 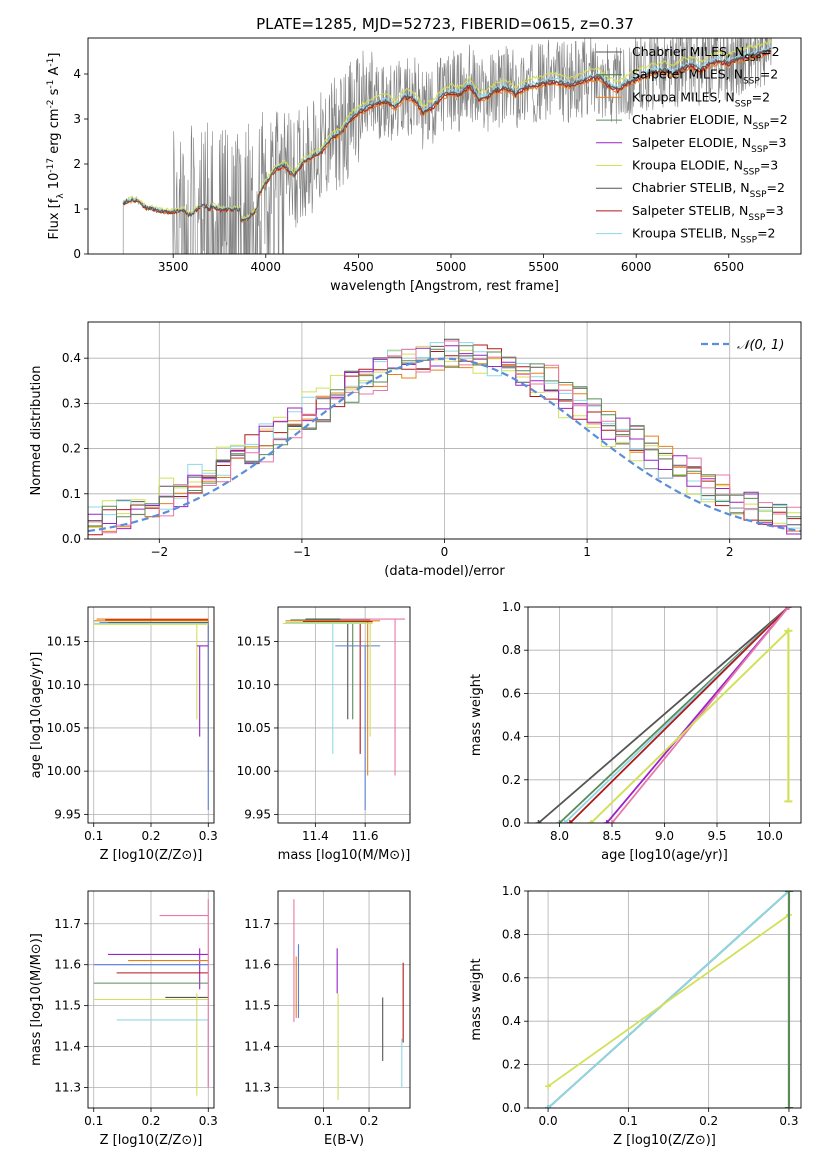 I want to click on x-tick-label: 1, so click(x=587, y=552).